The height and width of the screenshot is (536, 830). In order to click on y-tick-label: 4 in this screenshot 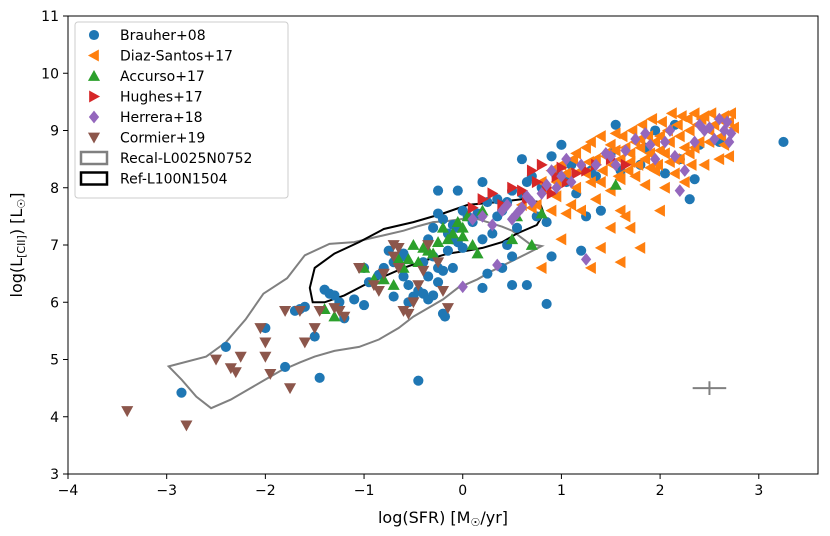, I will do `click(54, 418)`.